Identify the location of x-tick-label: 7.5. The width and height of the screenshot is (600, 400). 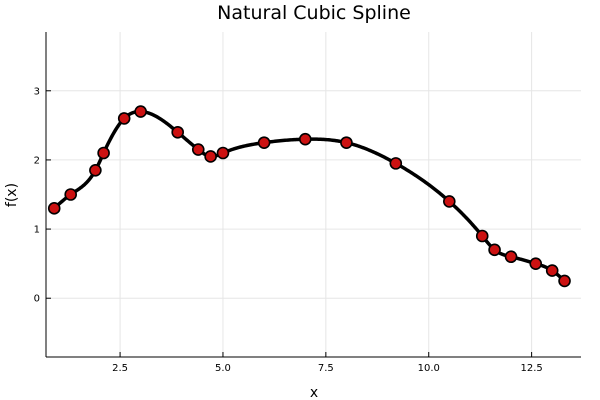
(326, 368).